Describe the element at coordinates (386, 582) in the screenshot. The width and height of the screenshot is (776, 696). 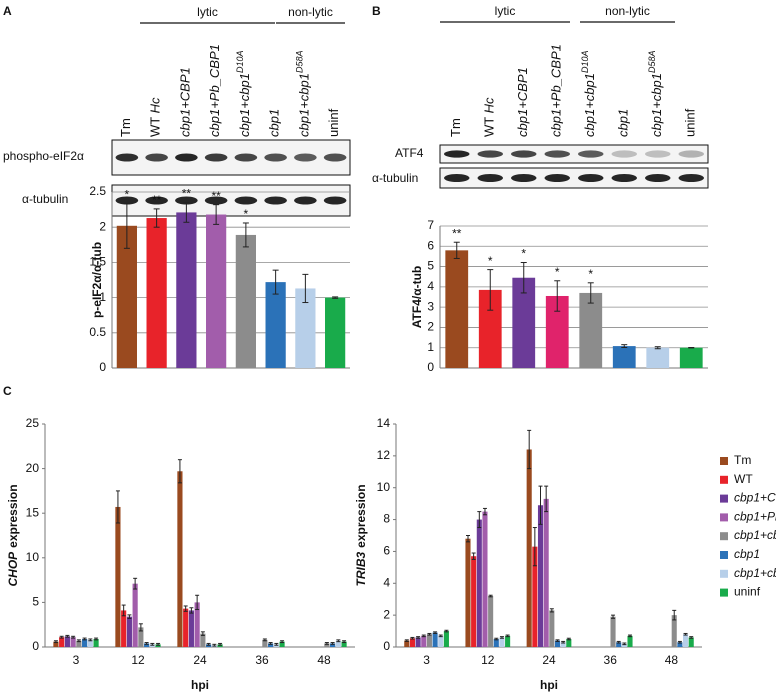
I see `y-tick-label: 4` at that location.